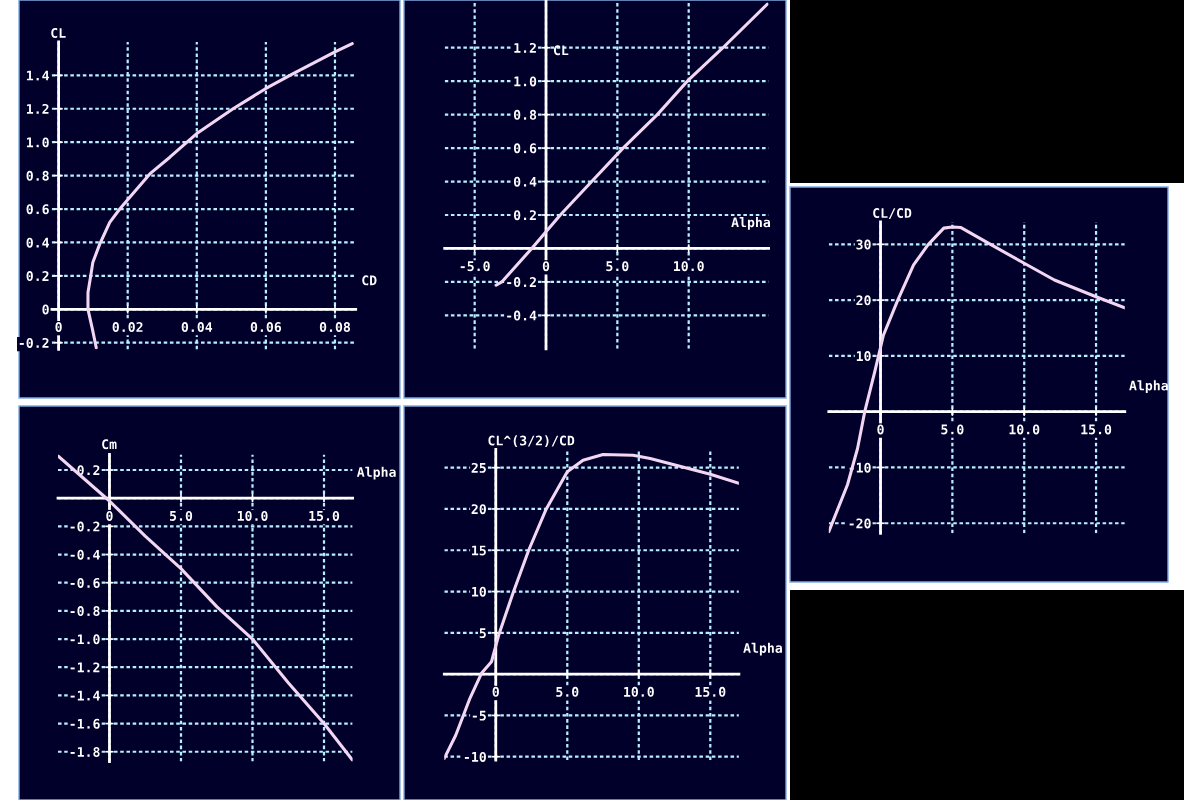 This screenshot has width=1184, height=800. I want to click on x-tick-label: -5.0, so click(475, 266).